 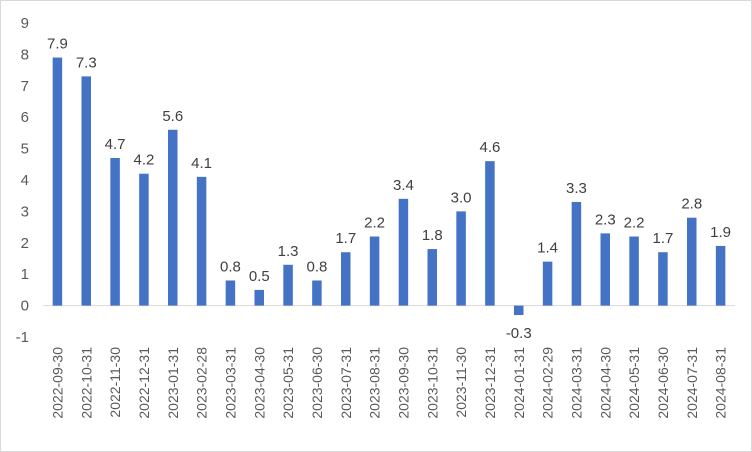 What do you see at coordinates (22, 337) in the screenshot?
I see `y-tick-label: -1` at bounding box center [22, 337].